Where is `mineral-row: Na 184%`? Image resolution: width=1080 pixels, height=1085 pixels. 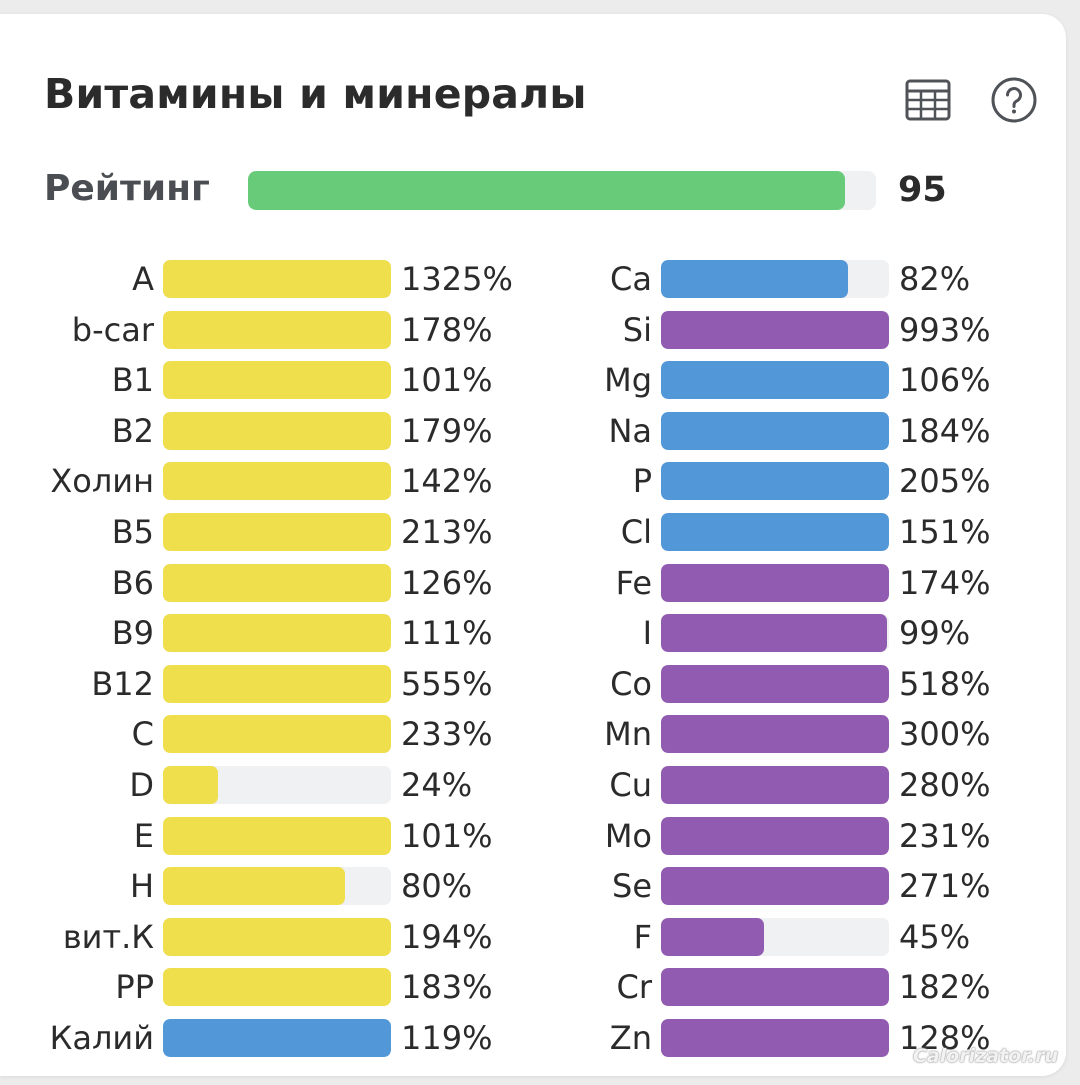 mineral-row: Na 184% is located at coordinates (748, 431).